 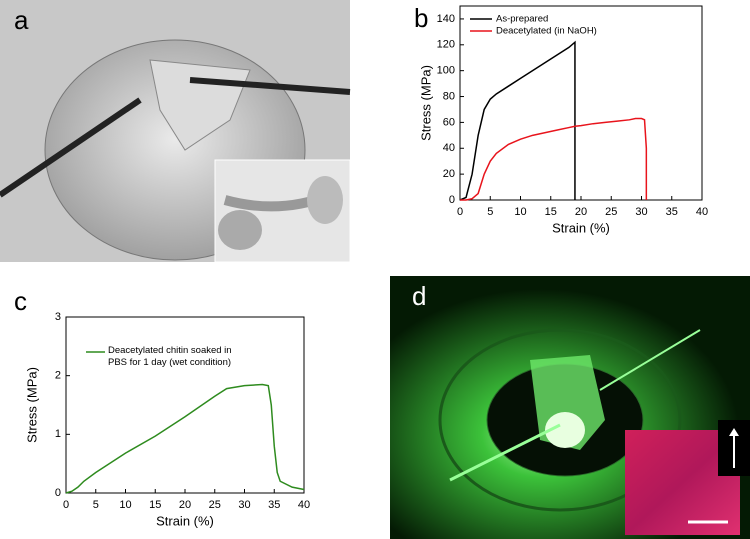 What do you see at coordinates (20, 301) in the screenshot?
I see `panel-label: c` at bounding box center [20, 301].